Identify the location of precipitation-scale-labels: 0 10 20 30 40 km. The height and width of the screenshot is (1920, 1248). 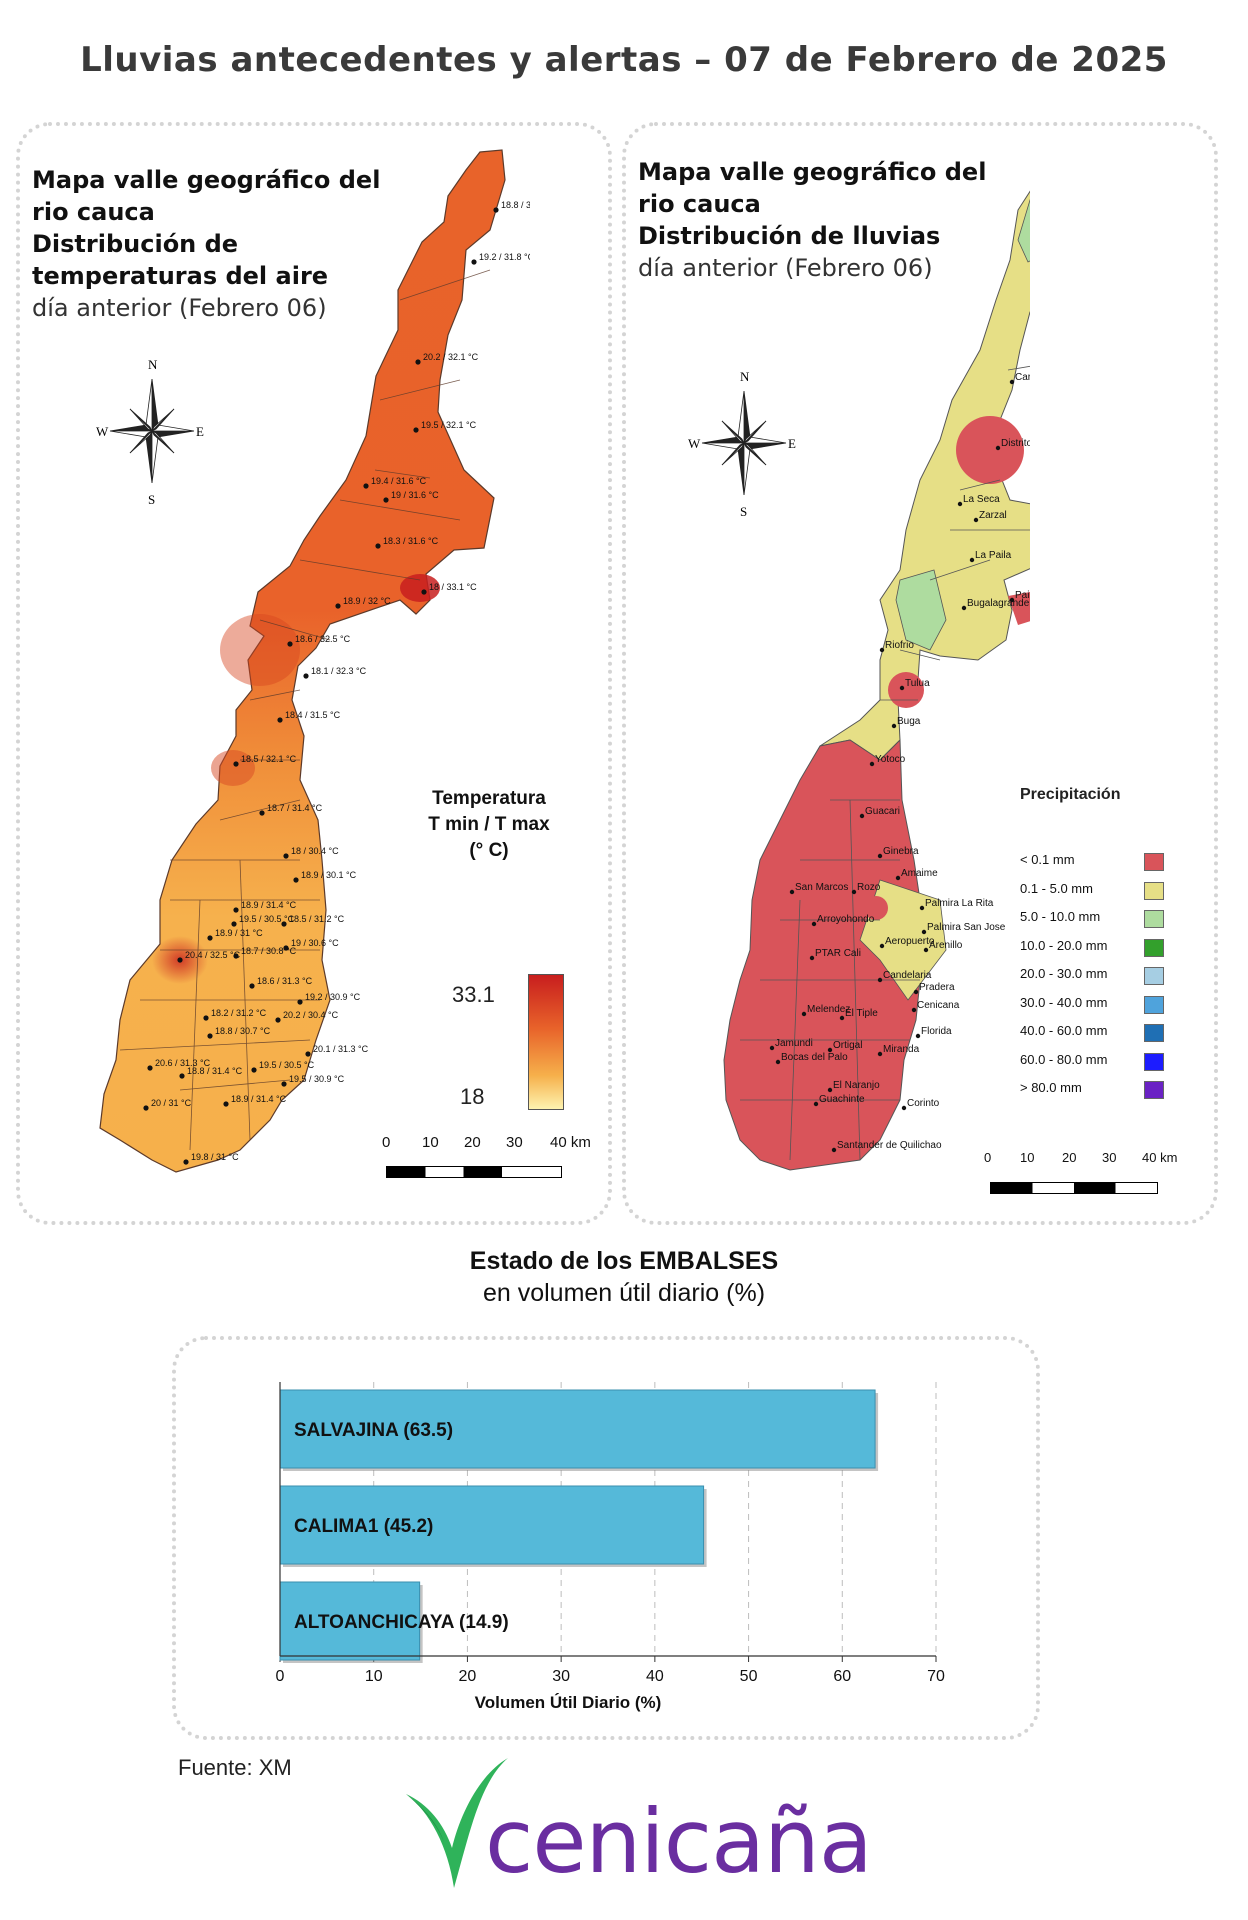
(1081, 1157).